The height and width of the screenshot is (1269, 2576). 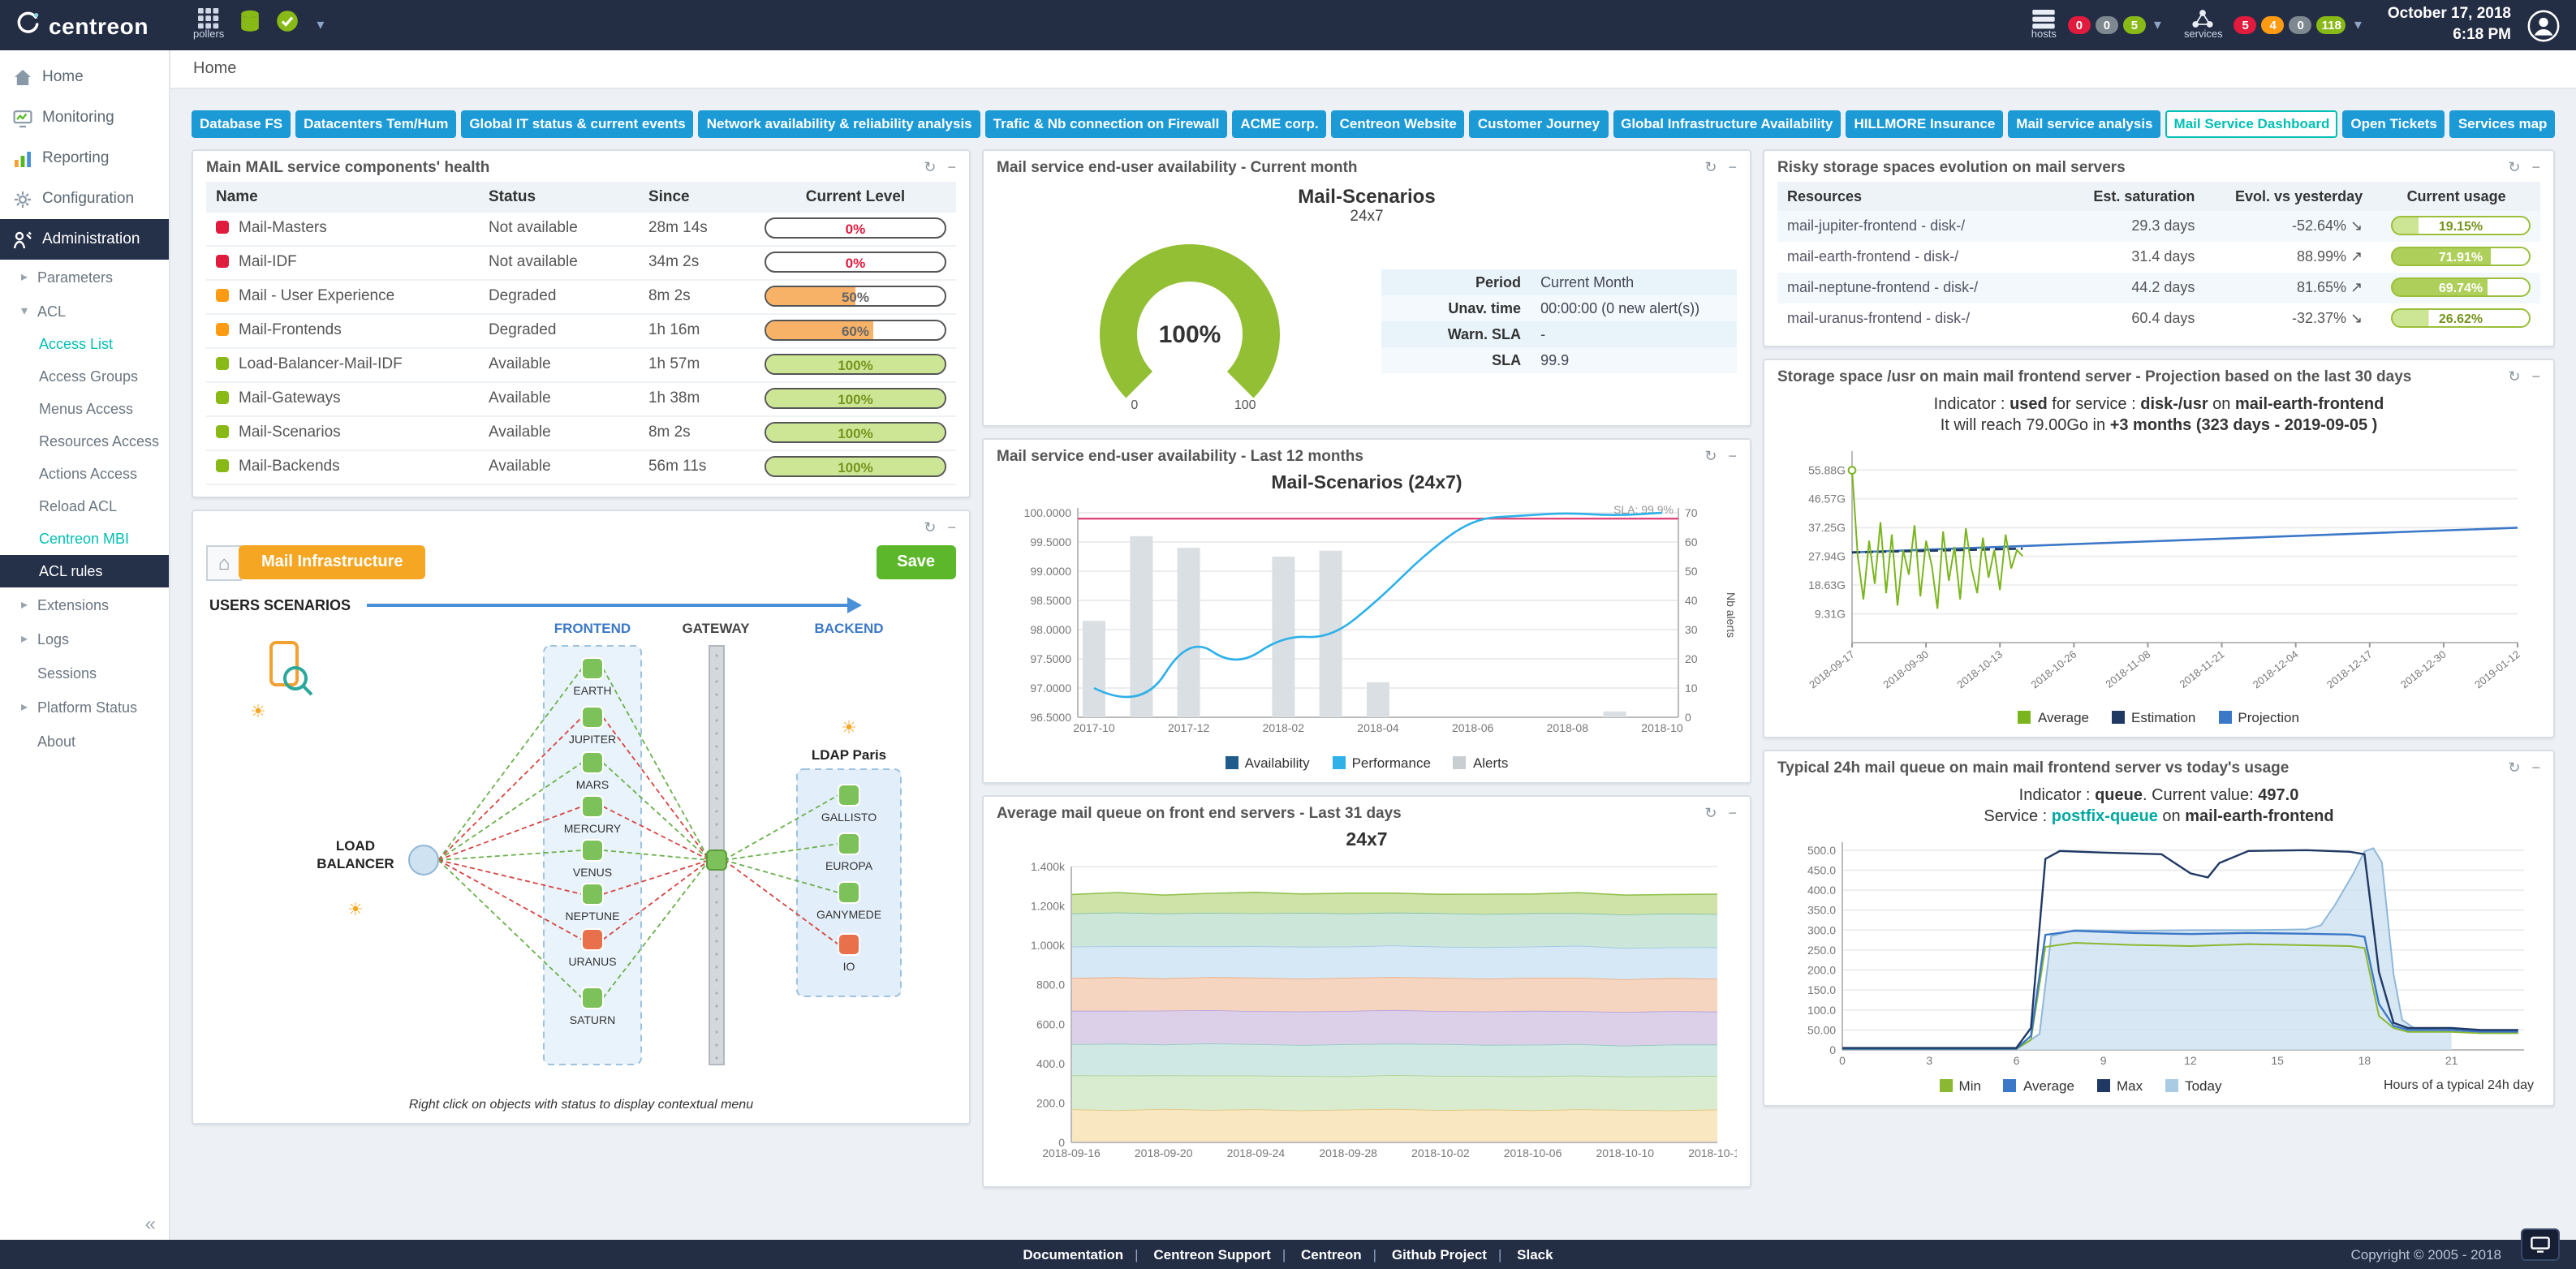 What do you see at coordinates (68, 277) in the screenshot?
I see `sidebar-item-parameters: ▸ Parameters` at bounding box center [68, 277].